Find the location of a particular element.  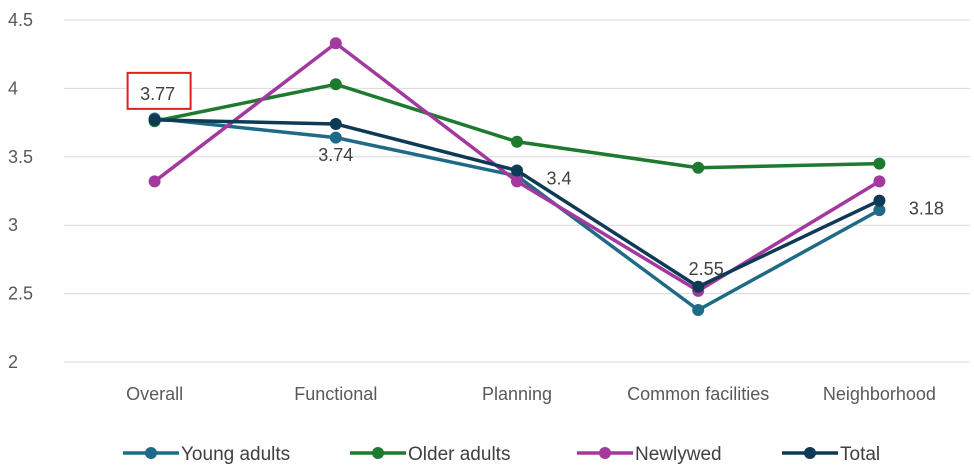

data-label-highlight-box is located at coordinates (159, 90).